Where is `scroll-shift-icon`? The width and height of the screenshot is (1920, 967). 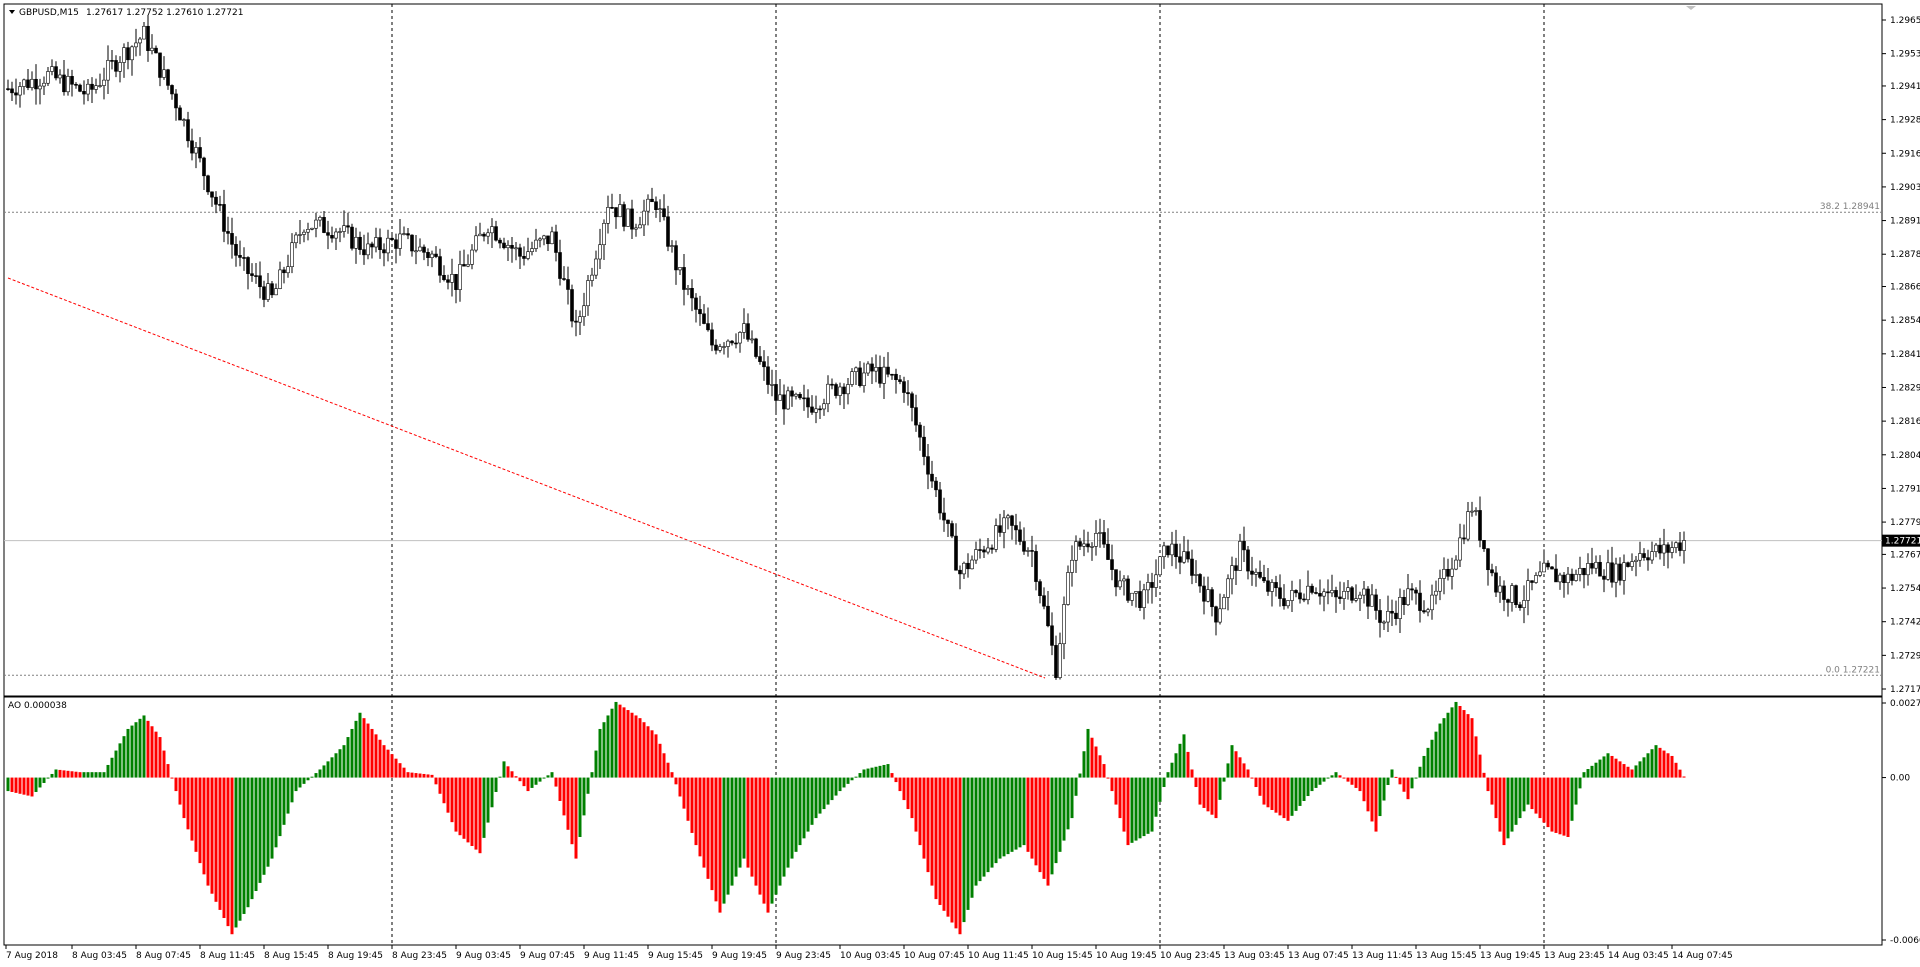
scroll-shift-icon is located at coordinates (1691, 8).